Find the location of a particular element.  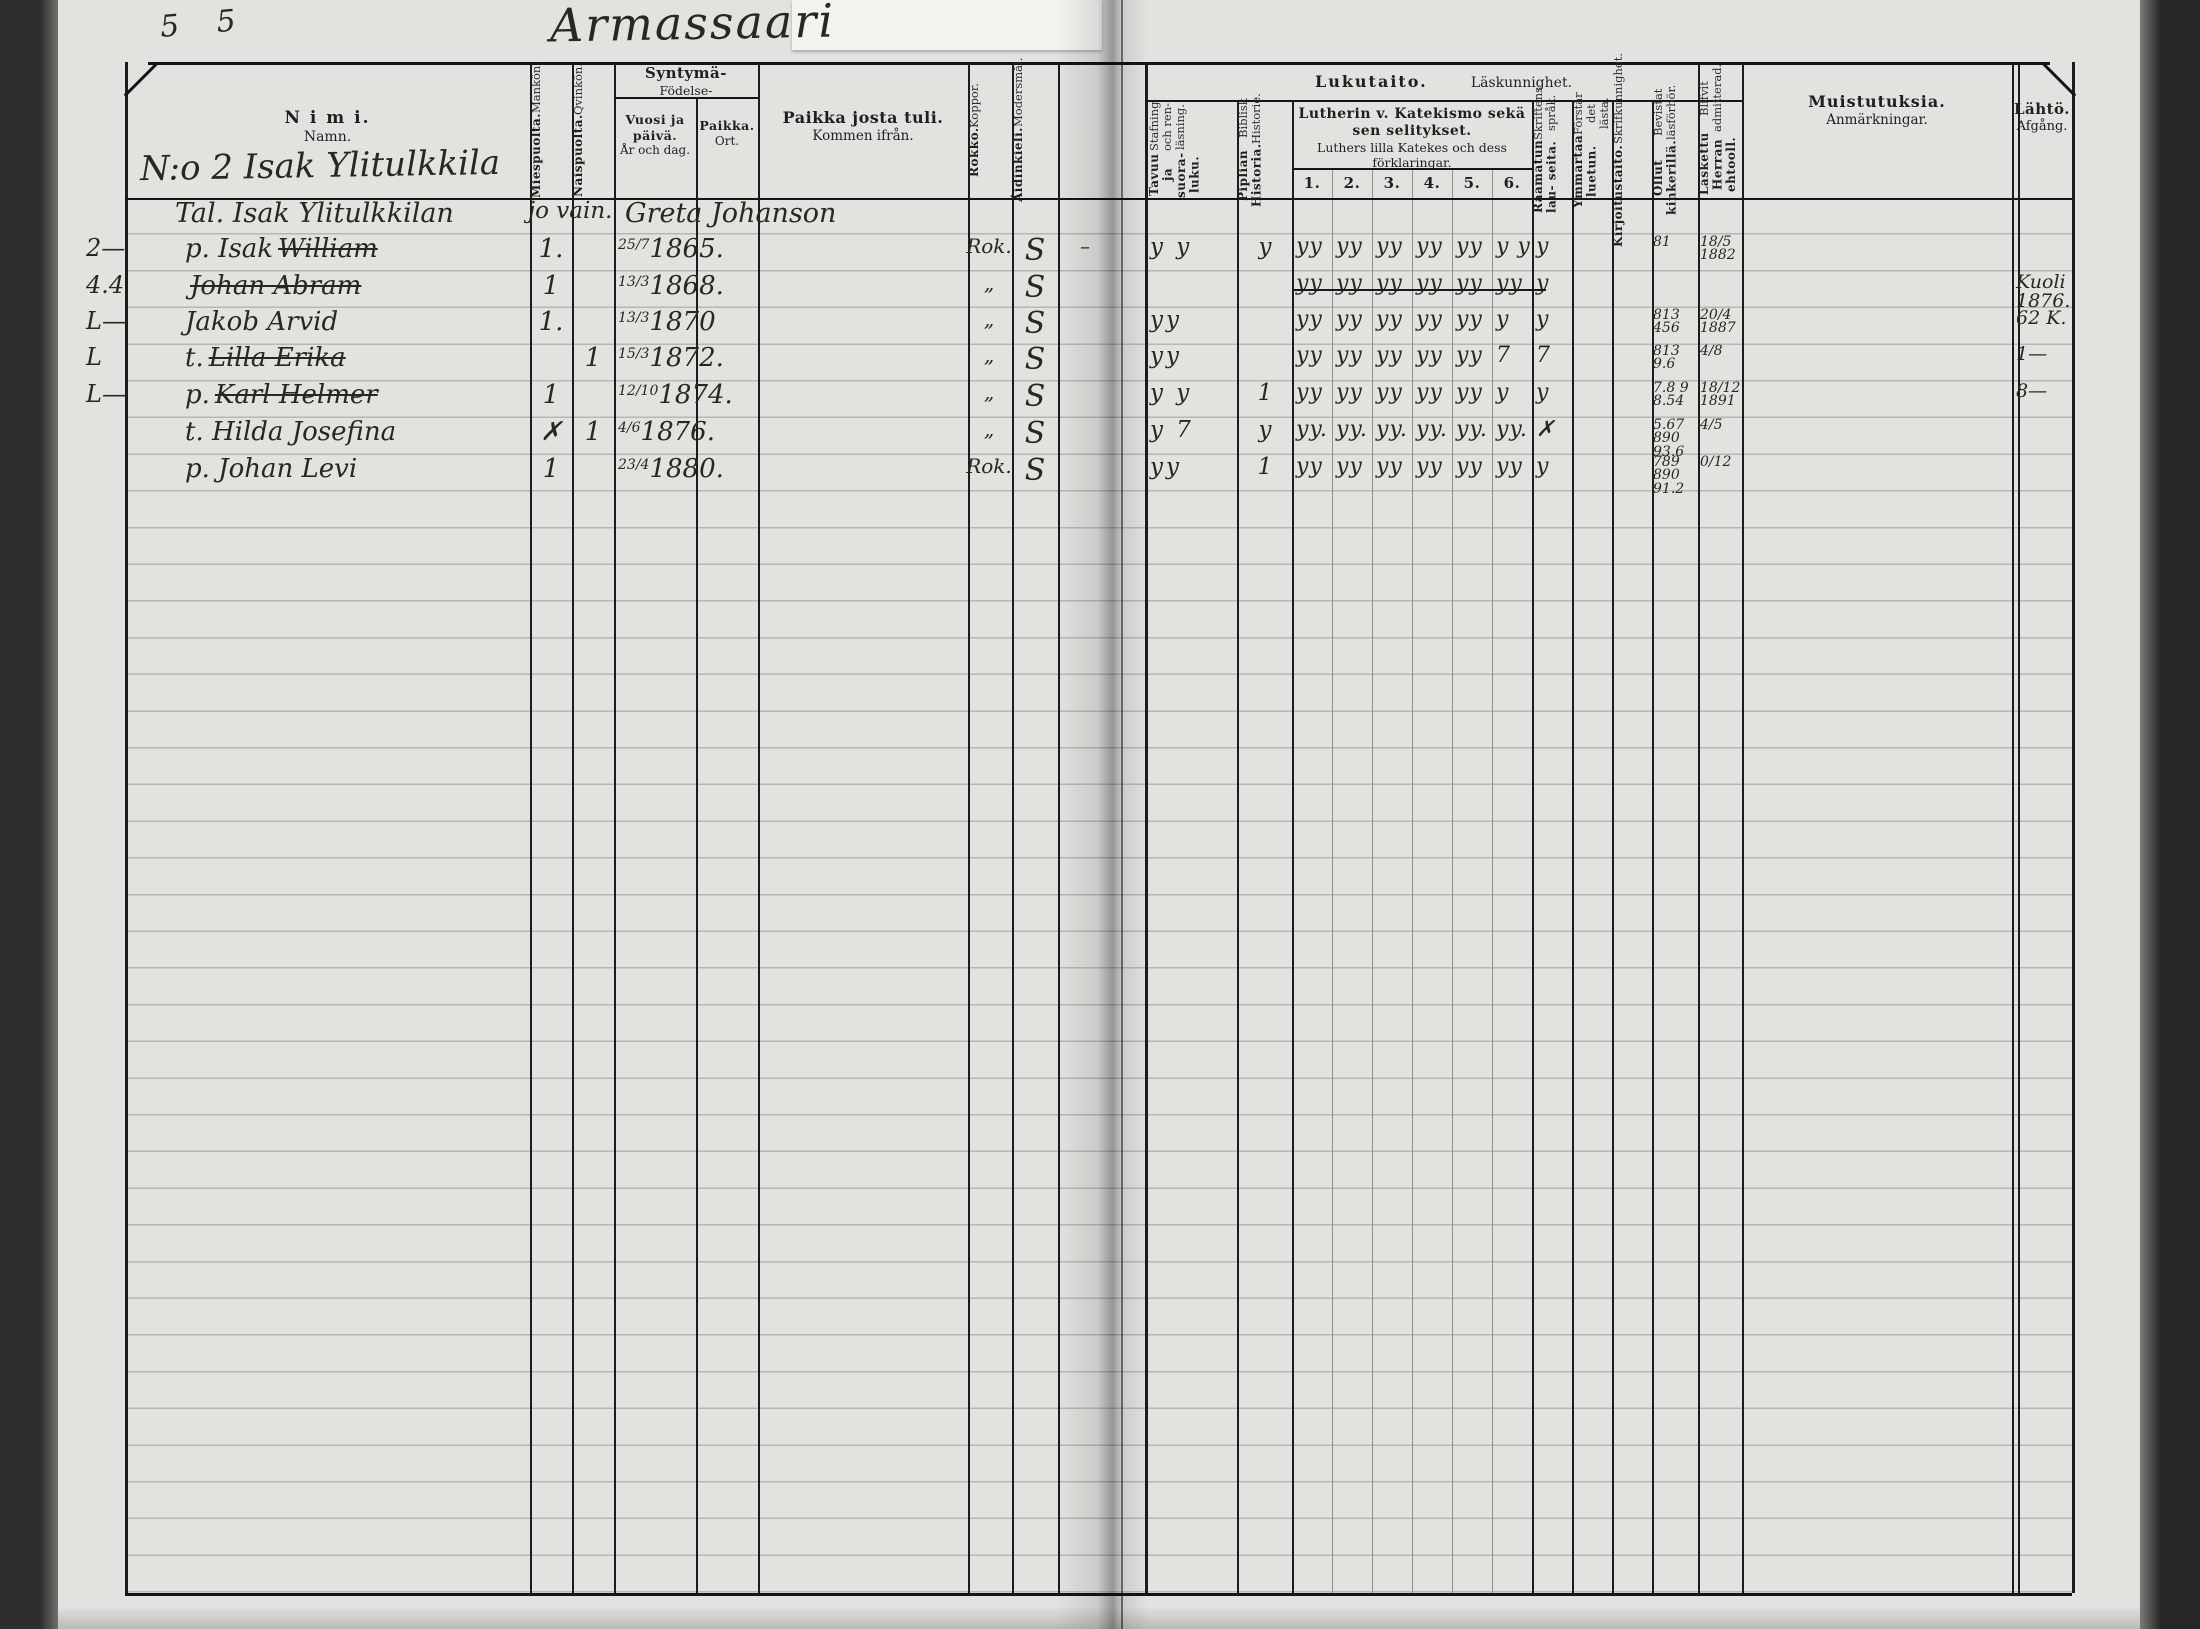

birth-year: 1880. is located at coordinates (686, 469).